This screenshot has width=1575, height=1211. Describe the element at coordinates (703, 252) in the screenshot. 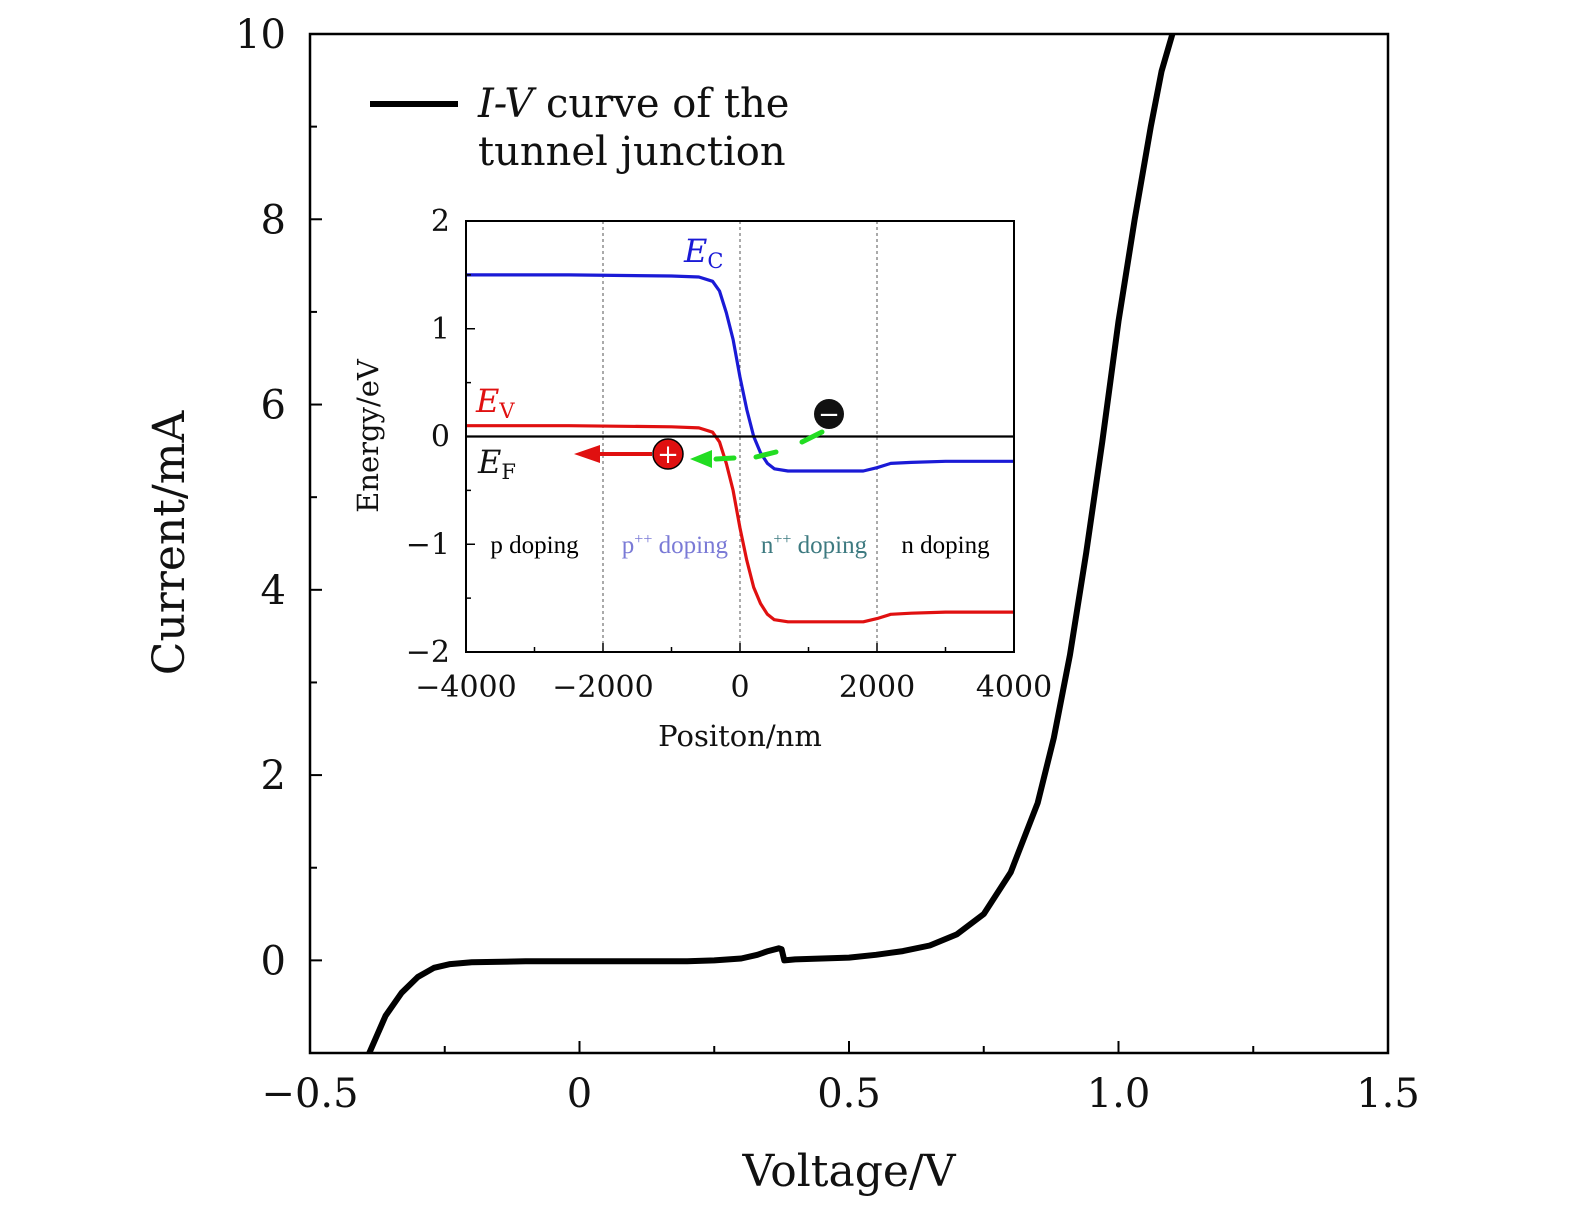

I see `ec-label: EC` at that location.